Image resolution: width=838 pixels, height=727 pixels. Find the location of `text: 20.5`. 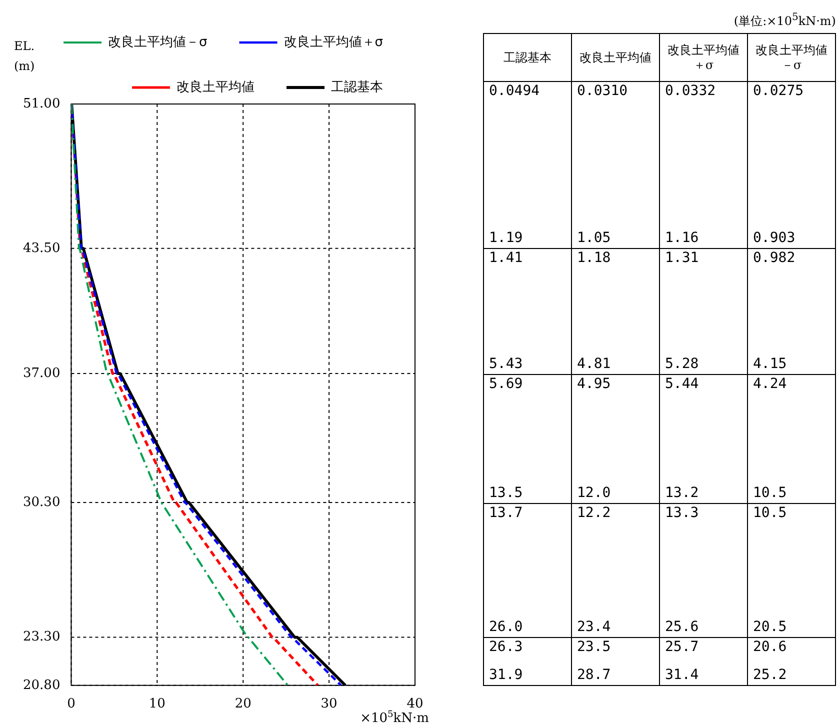

text: 20.5 is located at coordinates (769, 627).